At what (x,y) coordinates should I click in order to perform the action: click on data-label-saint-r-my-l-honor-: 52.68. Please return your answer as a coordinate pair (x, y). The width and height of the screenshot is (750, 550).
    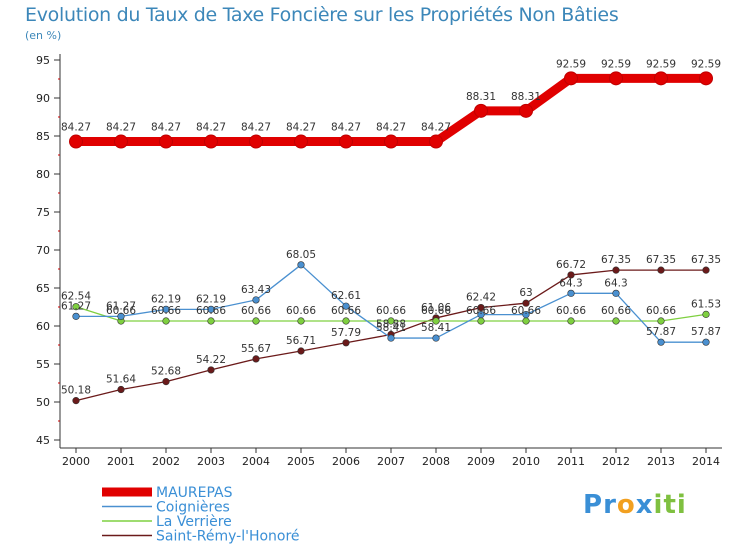
    Looking at the image, I should click on (166, 372).